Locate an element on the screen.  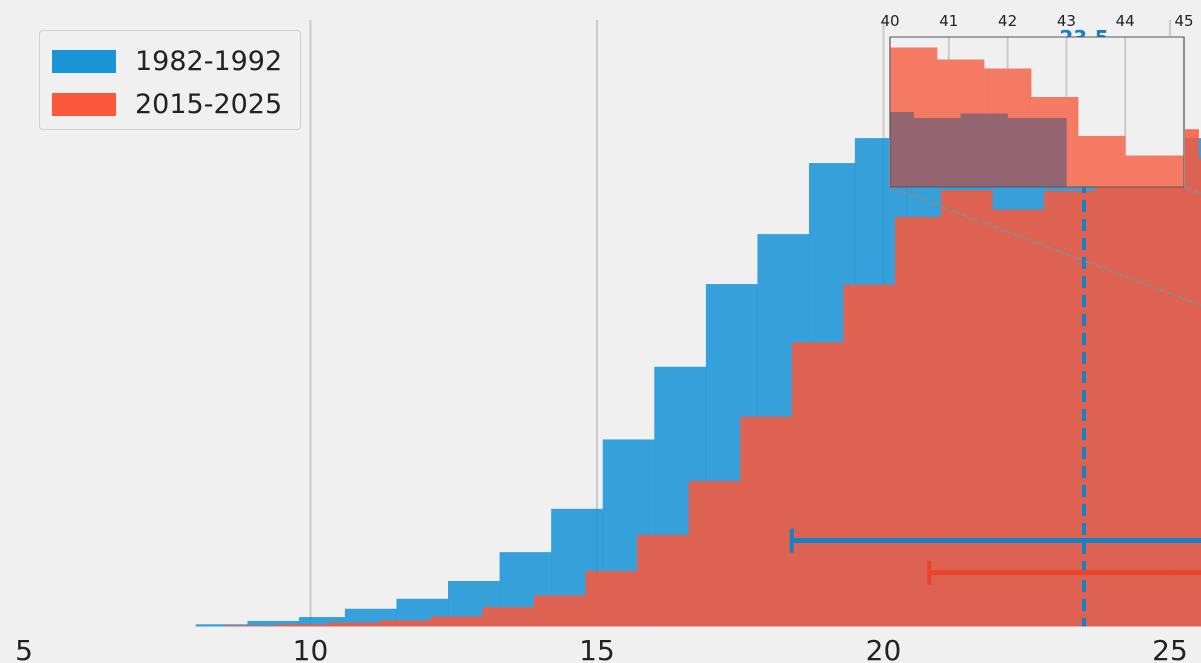
sigma-bar-series-2: σ=5.5 is located at coordinates (1064, 572).